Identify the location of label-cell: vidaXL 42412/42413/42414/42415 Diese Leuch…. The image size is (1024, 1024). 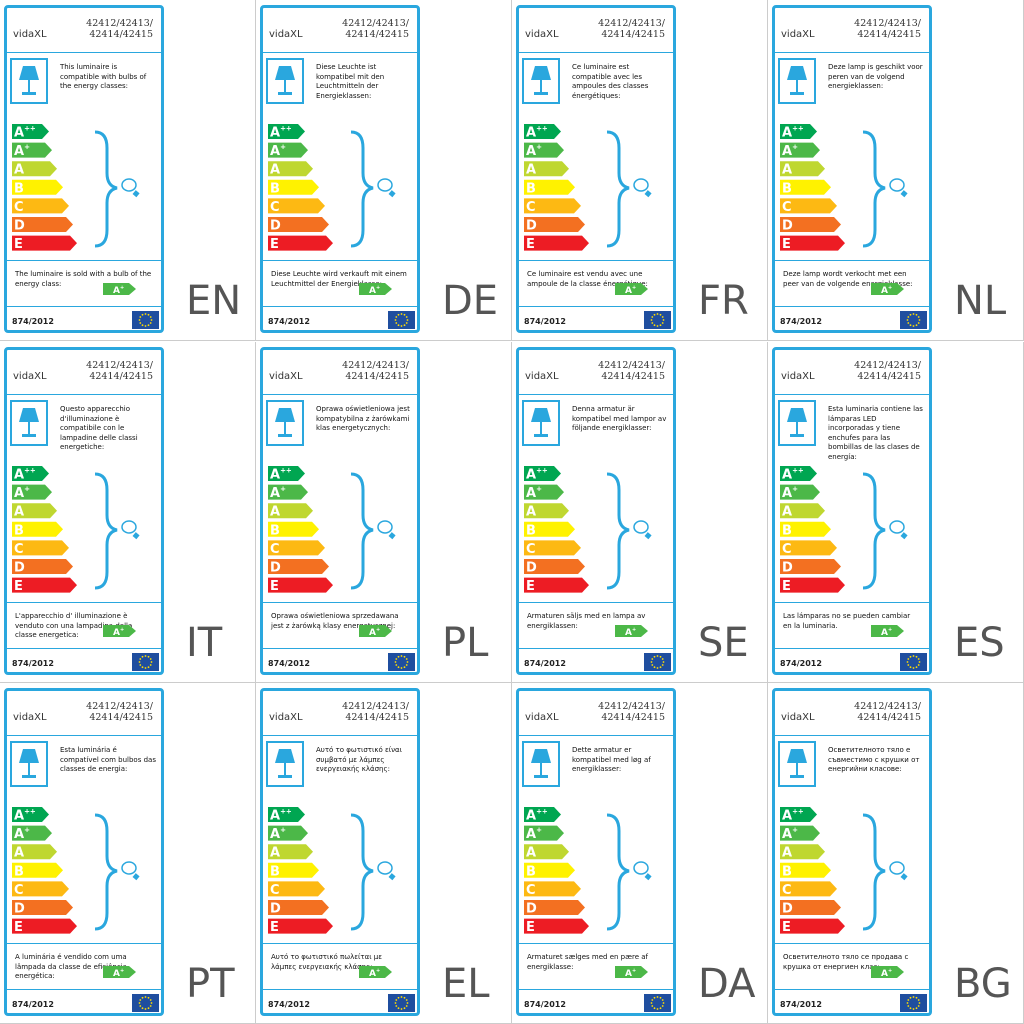
(384, 170).